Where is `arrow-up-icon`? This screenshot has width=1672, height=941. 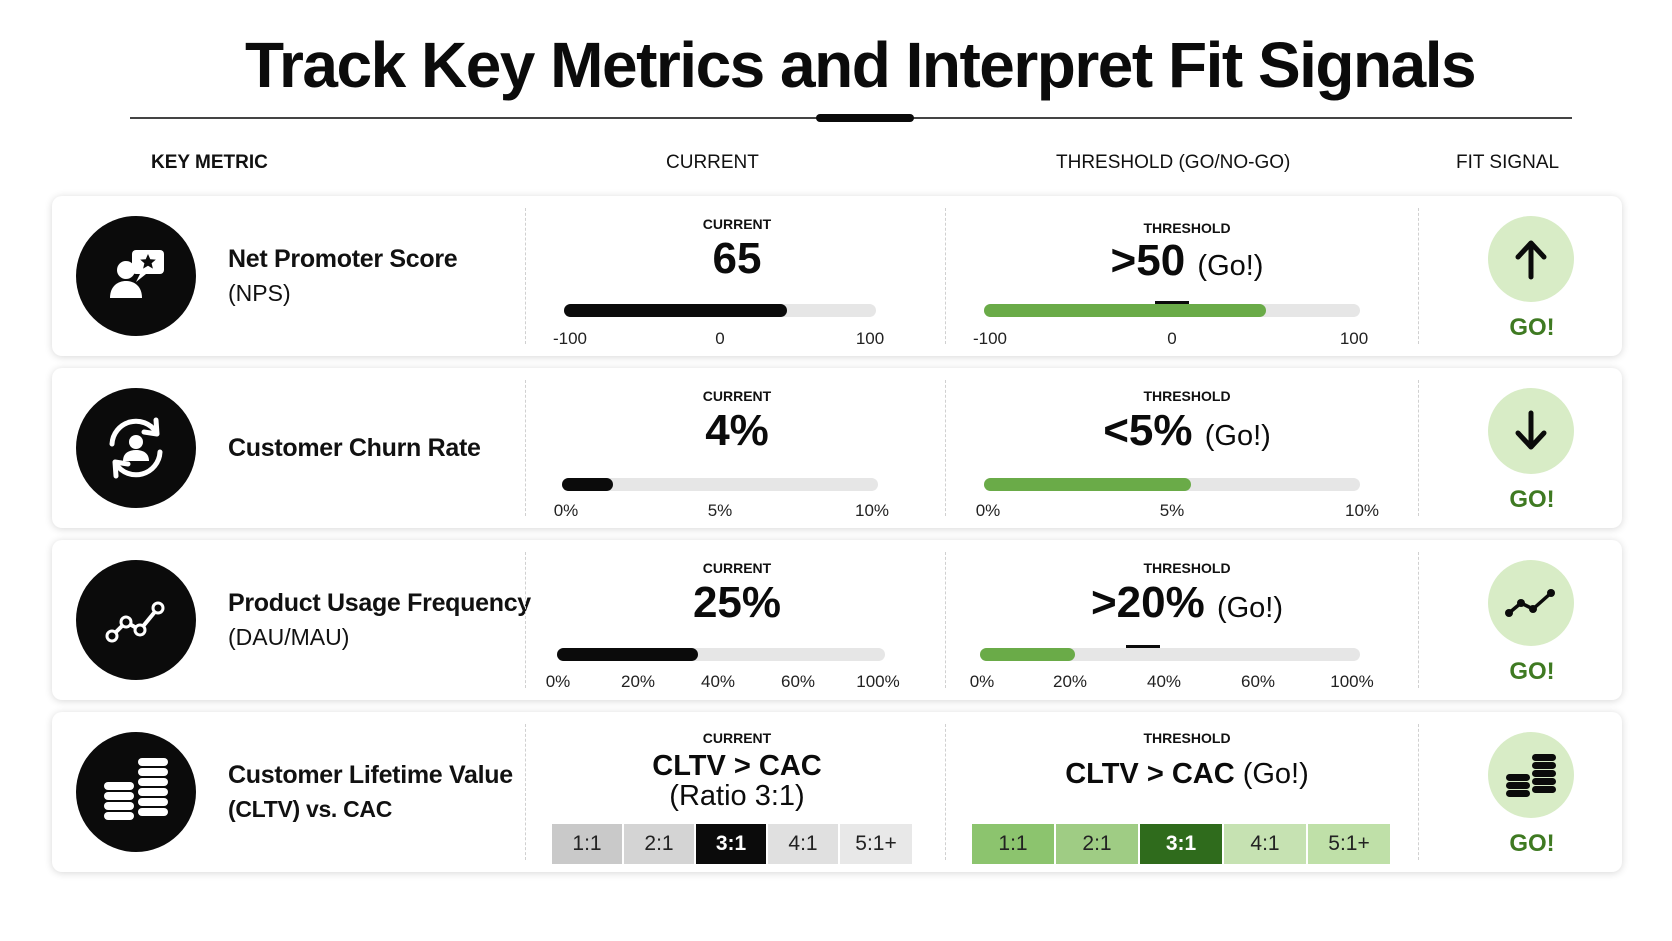 arrow-up-icon is located at coordinates (1531, 259).